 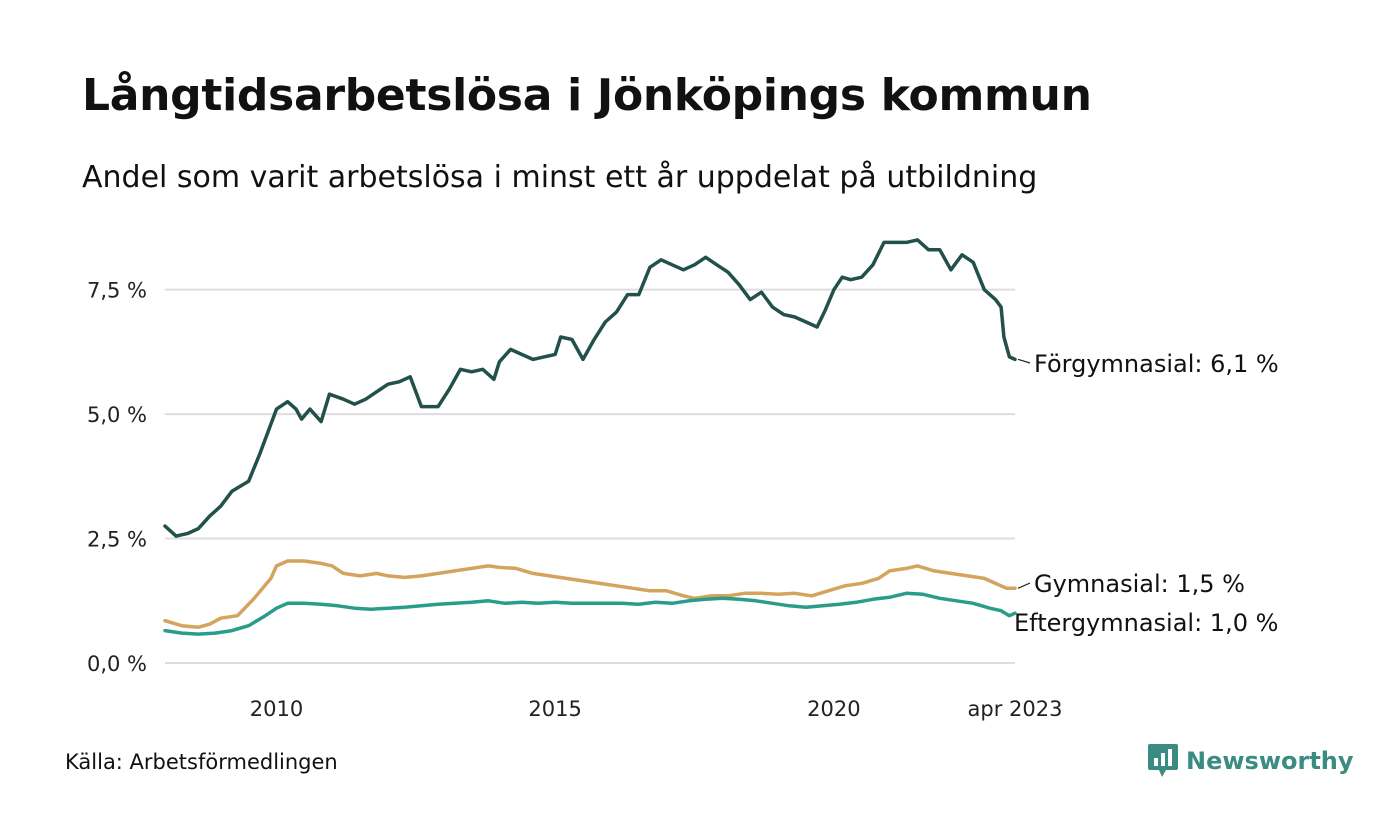 What do you see at coordinates (1139, 584) in the screenshot?
I see `series-label-gymnasial: Gymnasial: 1,5 %` at bounding box center [1139, 584].